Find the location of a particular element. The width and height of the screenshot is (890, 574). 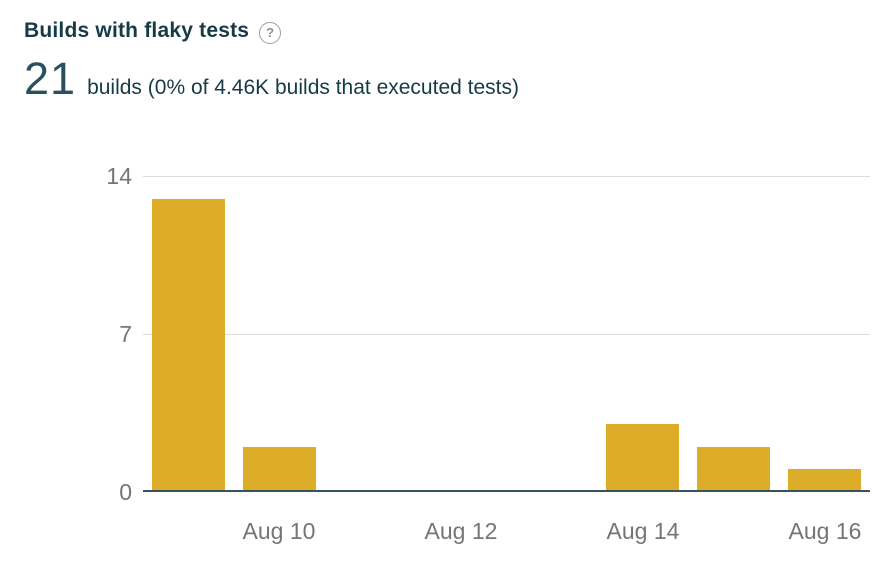

page-title: Builds with flaky tests is located at coordinates (137, 30).